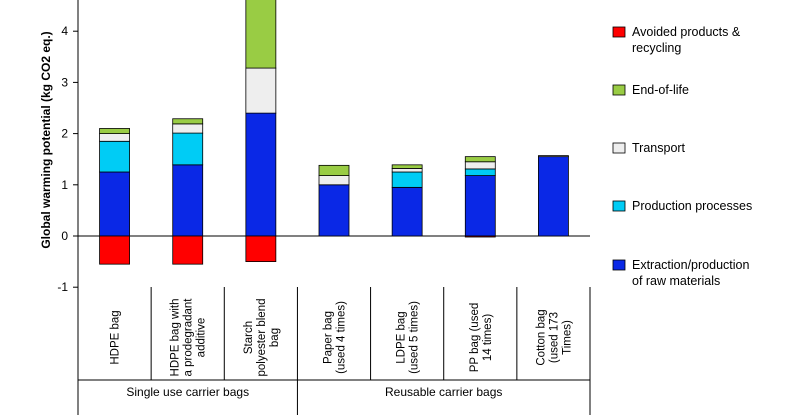 This screenshot has height=420, width=790. What do you see at coordinates (64, 134) in the screenshot?
I see `y-tick-label: 2` at bounding box center [64, 134].